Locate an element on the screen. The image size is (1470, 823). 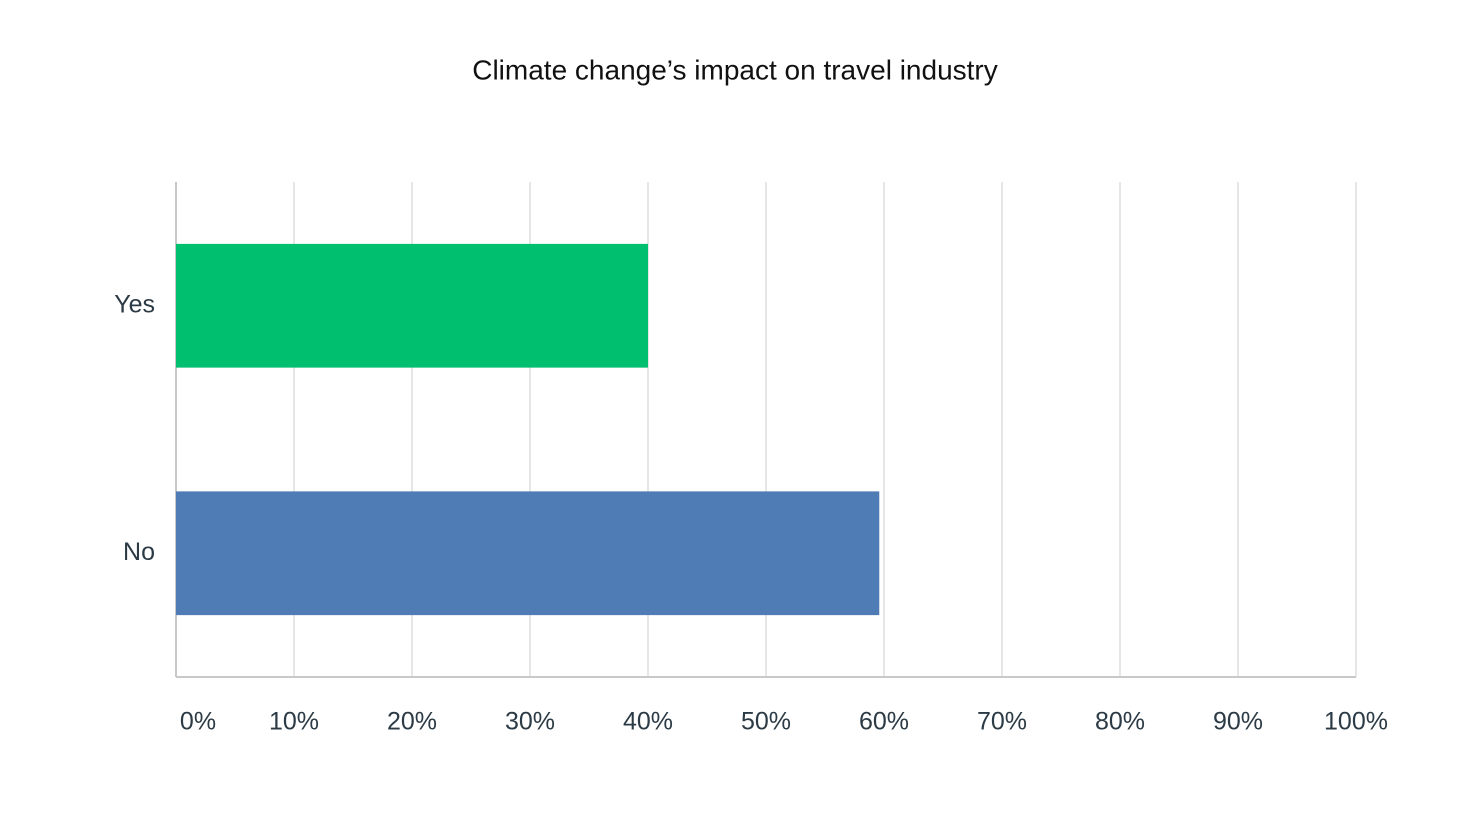
x-tick-label: 90% is located at coordinates (1238, 722).